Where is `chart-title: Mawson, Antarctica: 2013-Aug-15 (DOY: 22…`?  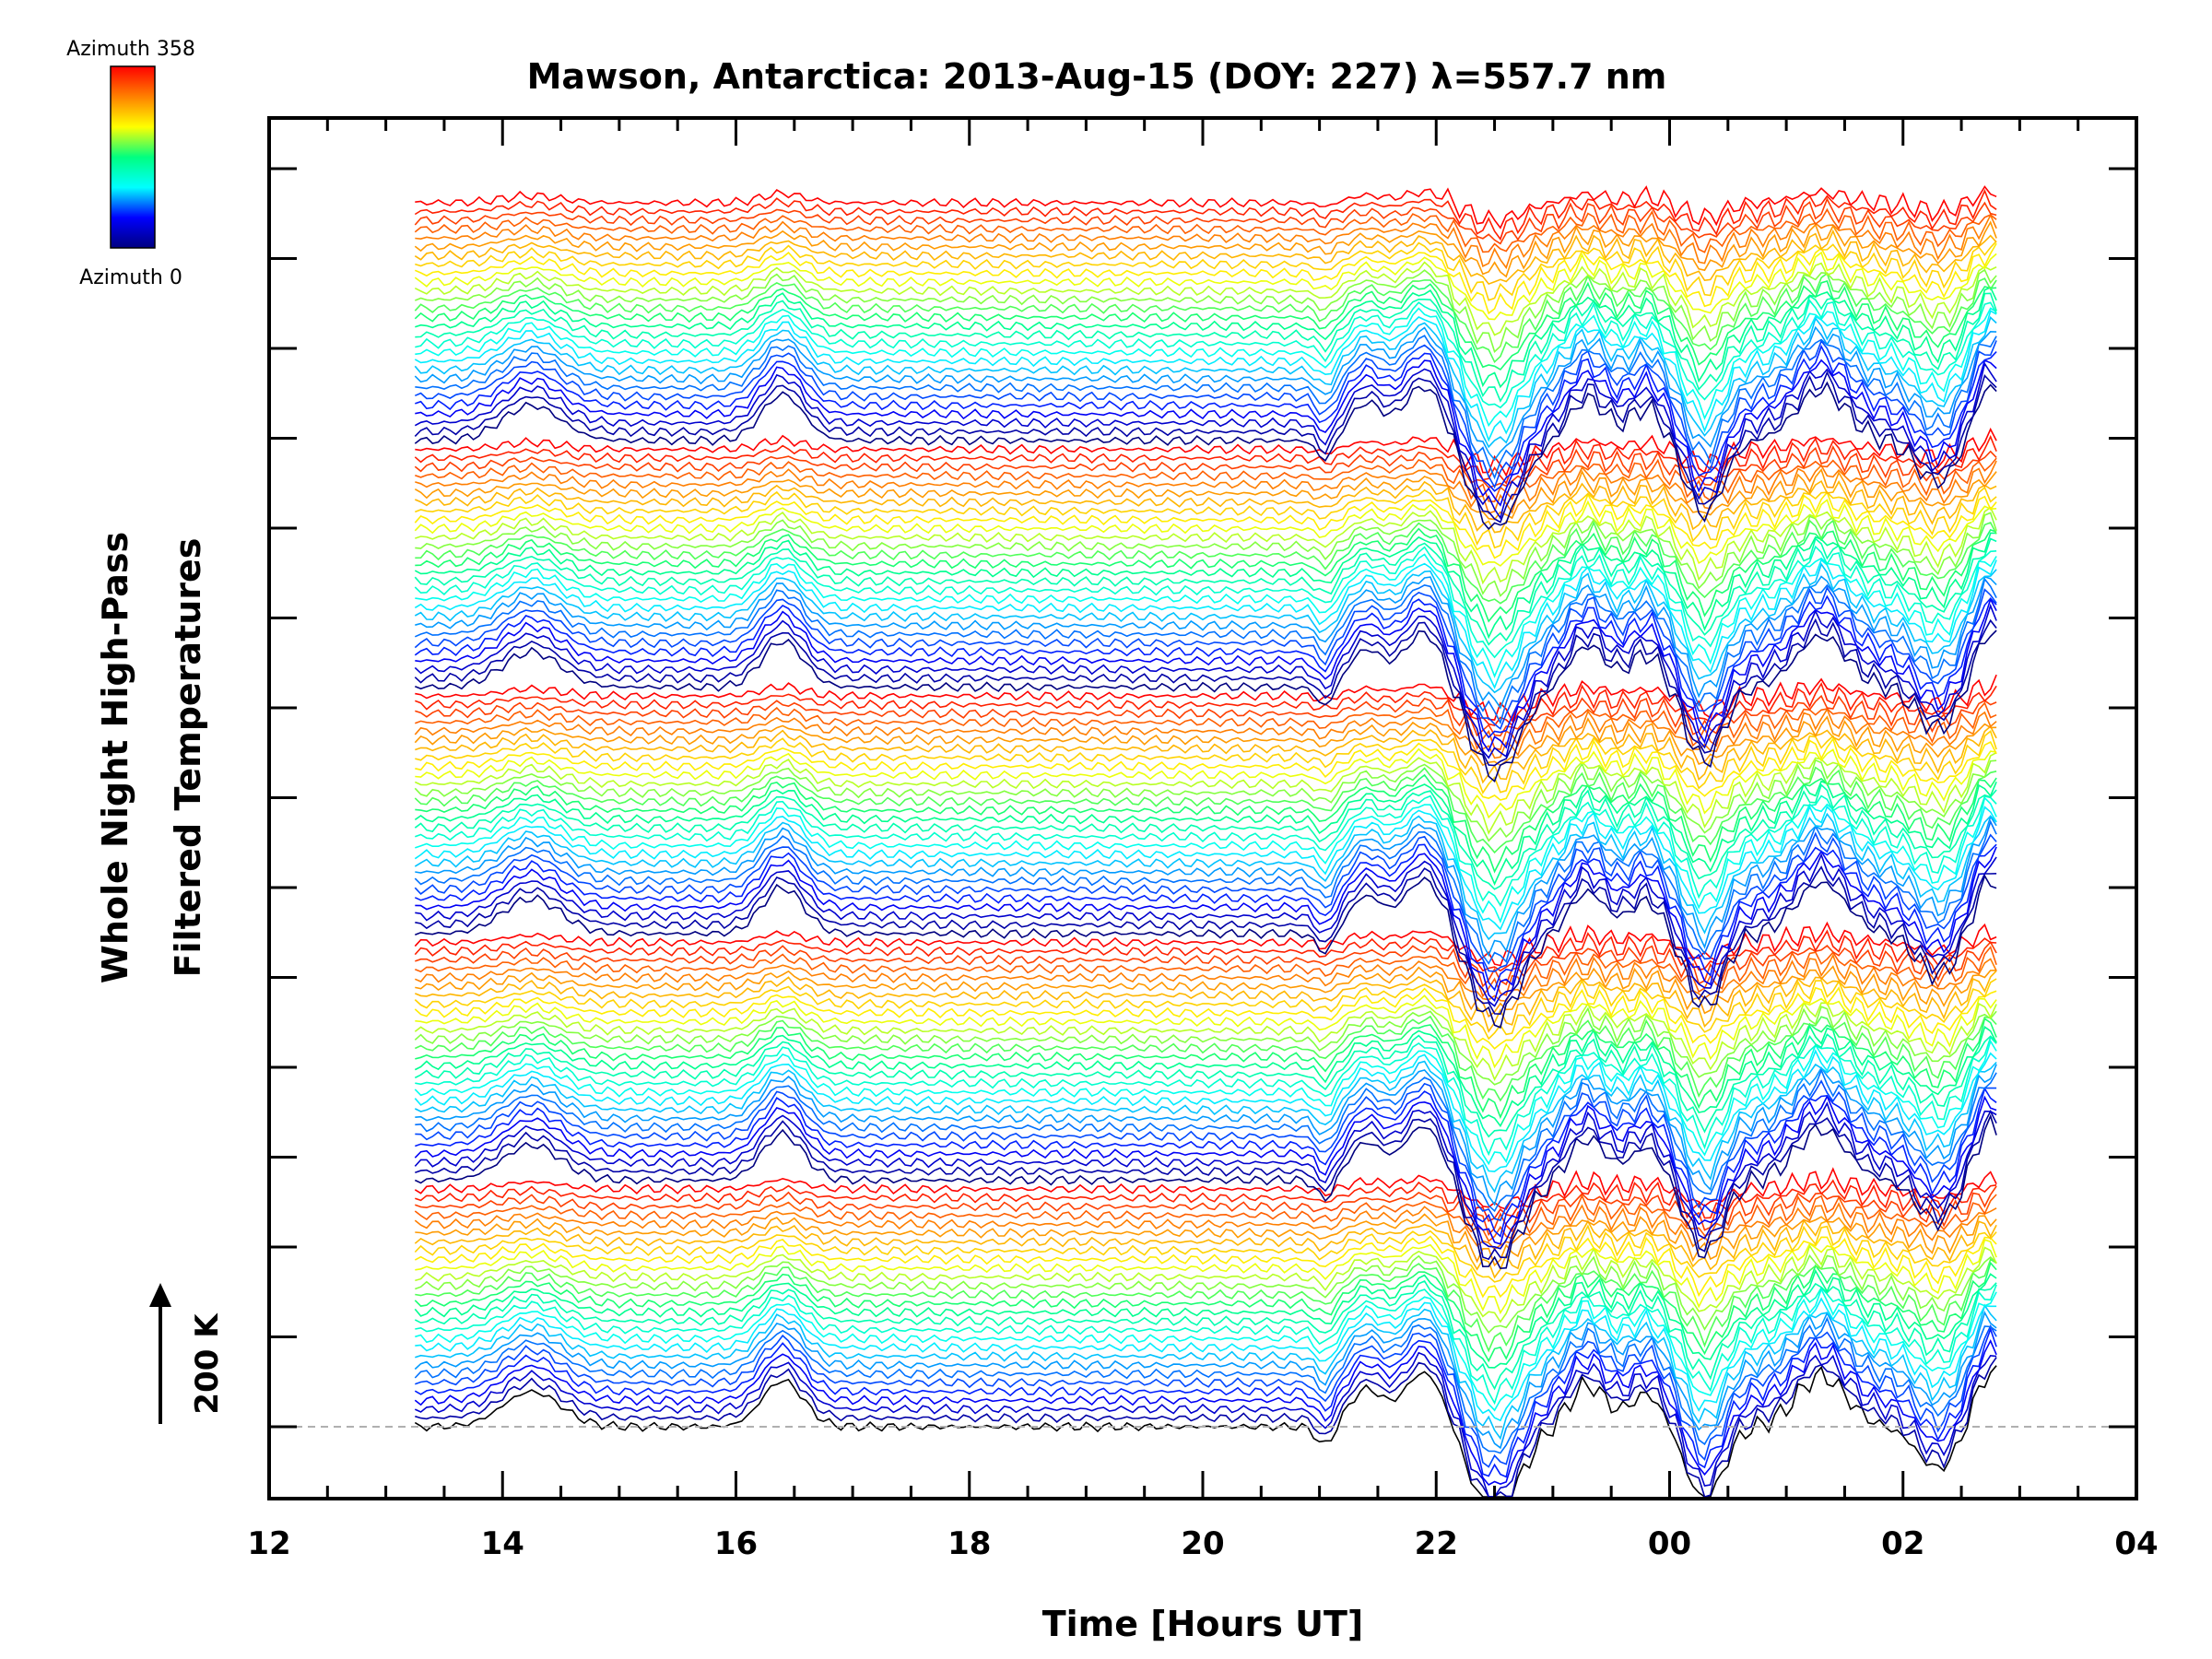 chart-title: Mawson, Antarctica: 2013-Aug-15 (DOY: 22… is located at coordinates (1097, 76).